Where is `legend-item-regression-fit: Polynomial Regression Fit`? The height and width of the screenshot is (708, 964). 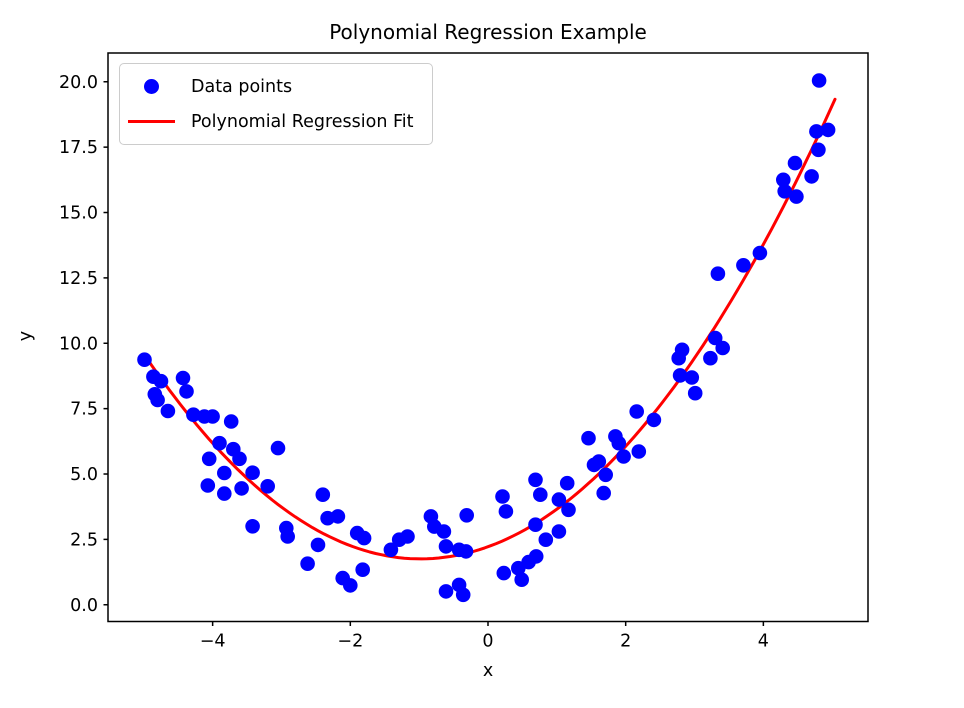
legend-item-regression-fit: Polynomial Regression Fit is located at coordinates (271, 121).